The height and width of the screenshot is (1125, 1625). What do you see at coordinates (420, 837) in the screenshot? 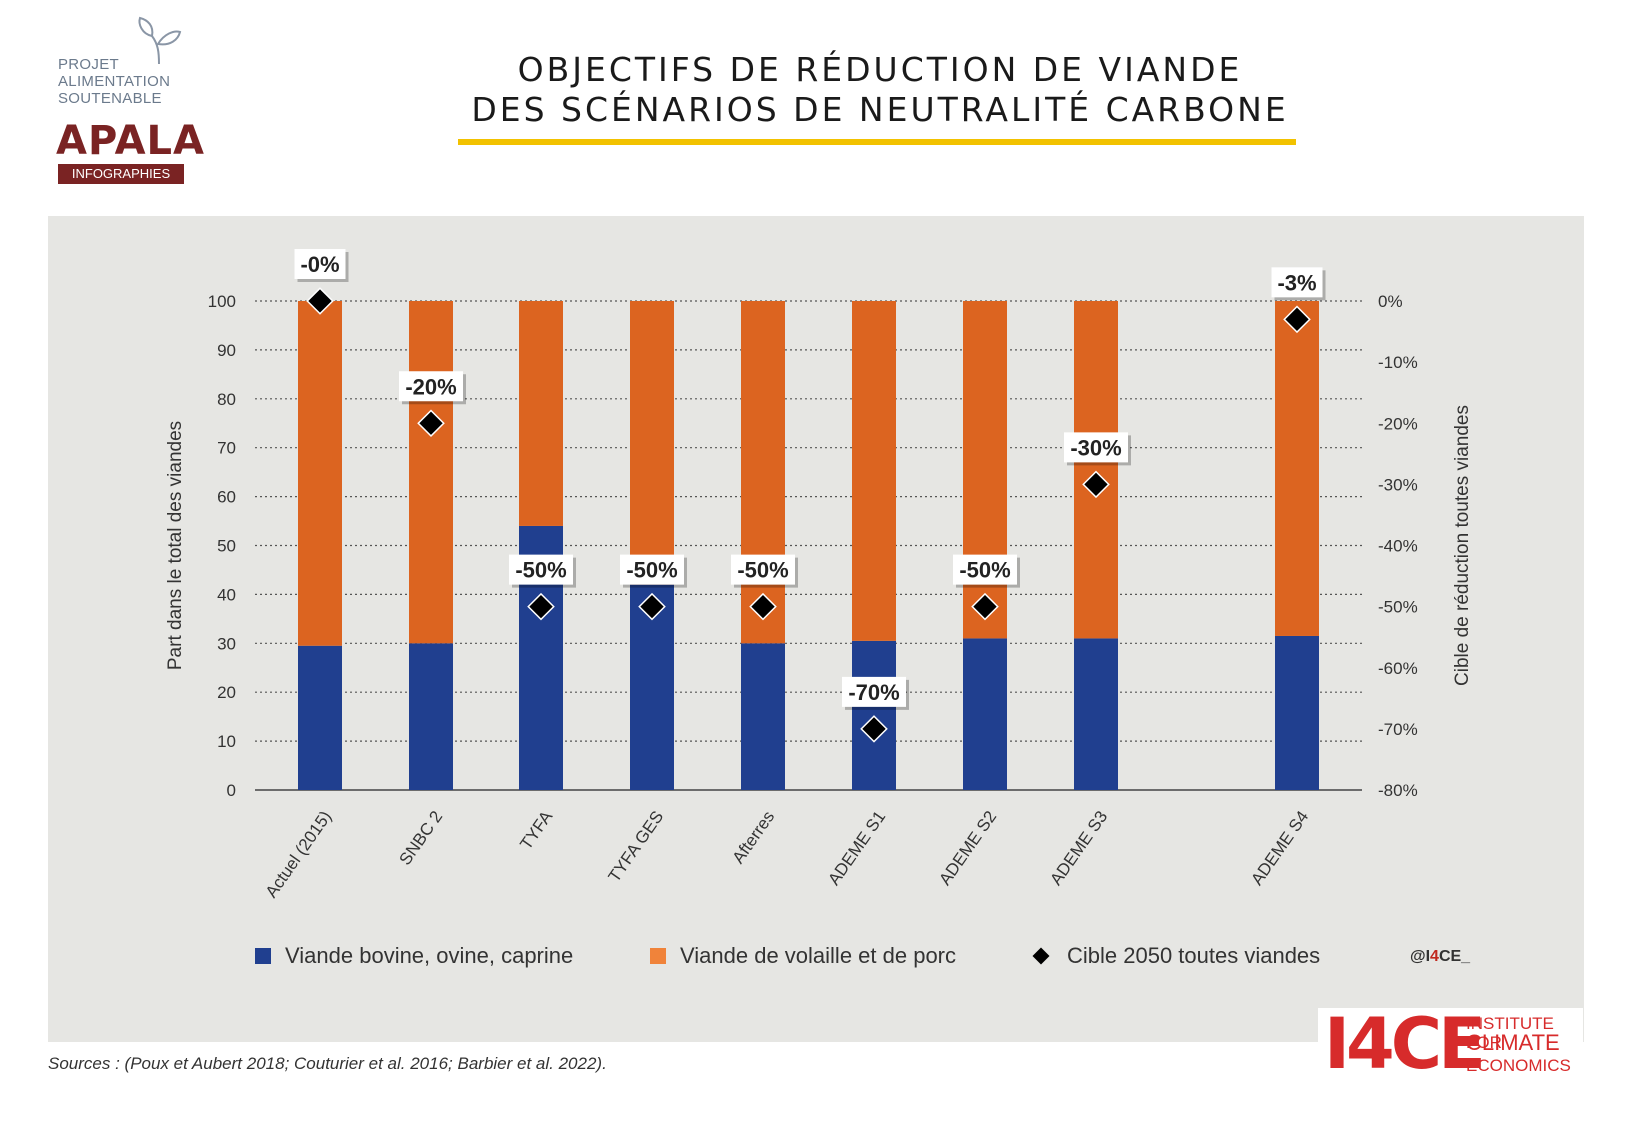
I see `x-tick-label: SNBC 2` at bounding box center [420, 837].